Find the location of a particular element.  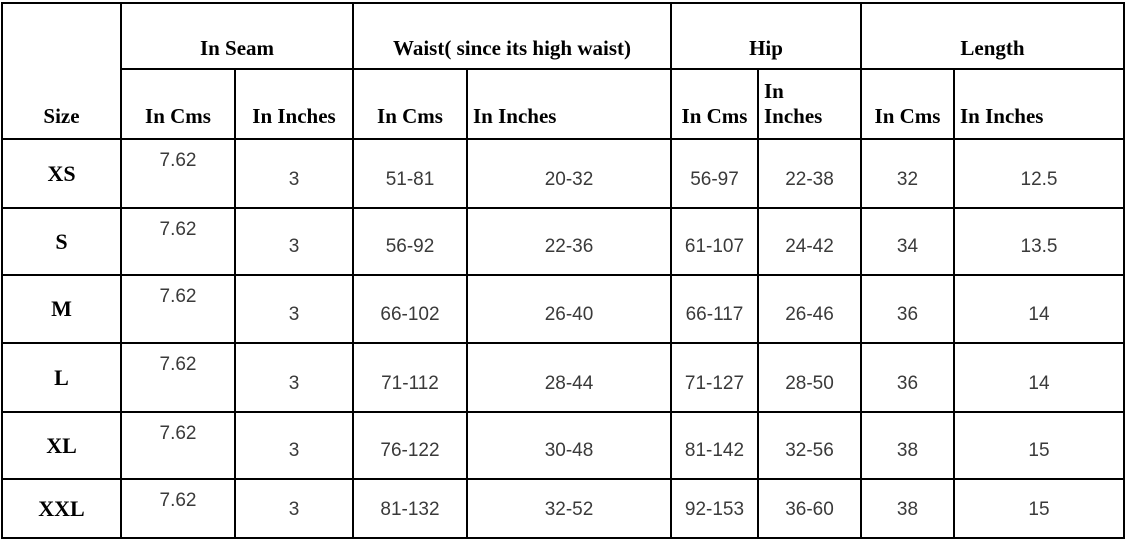

subheader-hip-inches-label: In Inches is located at coordinates (793, 103).